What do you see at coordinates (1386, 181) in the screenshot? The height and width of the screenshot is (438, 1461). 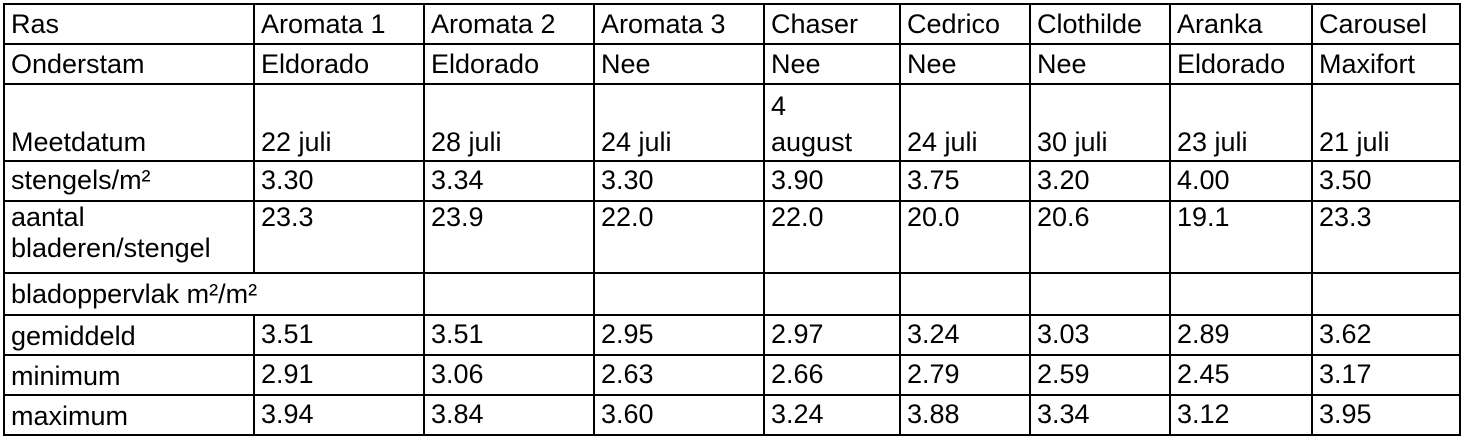 I see `cell-stengels-8: 3.50` at bounding box center [1386, 181].